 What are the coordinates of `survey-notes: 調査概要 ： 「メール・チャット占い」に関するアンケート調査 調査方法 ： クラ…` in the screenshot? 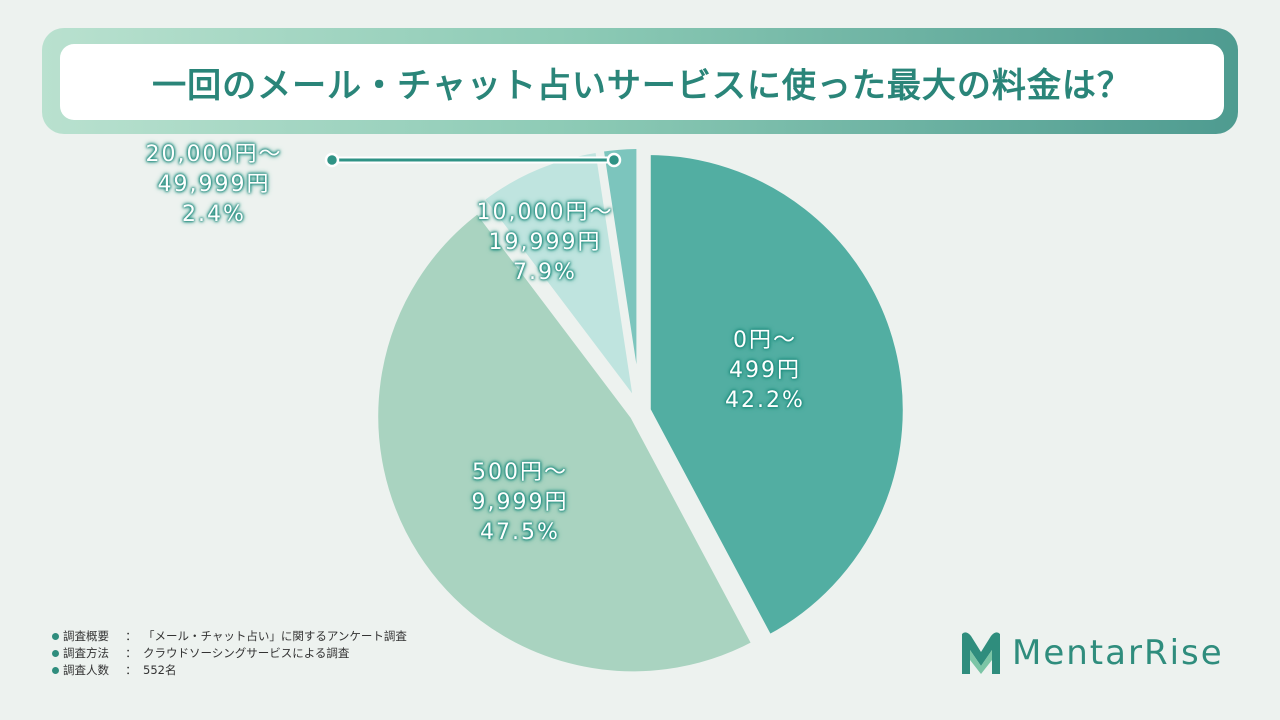 It's located at (229, 653).